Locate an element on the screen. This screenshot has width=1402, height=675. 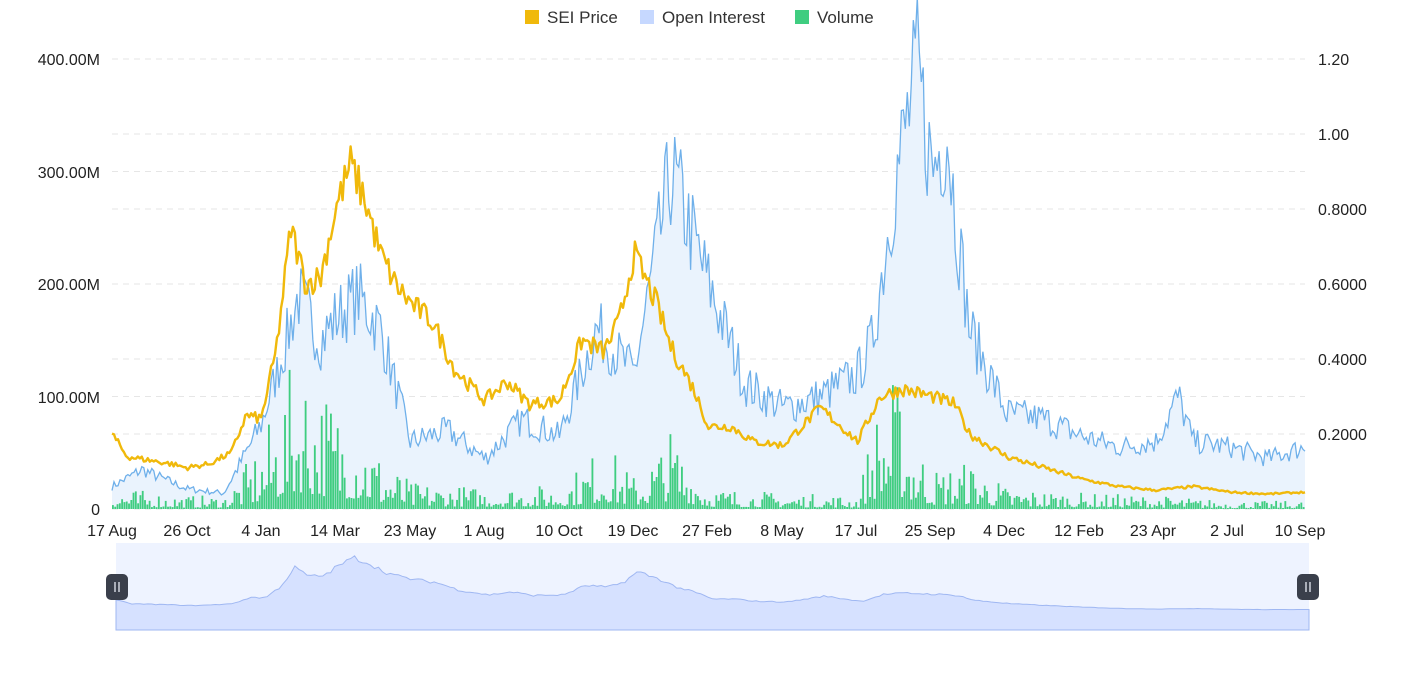
navigator-handle-left is located at coordinates (117, 587).